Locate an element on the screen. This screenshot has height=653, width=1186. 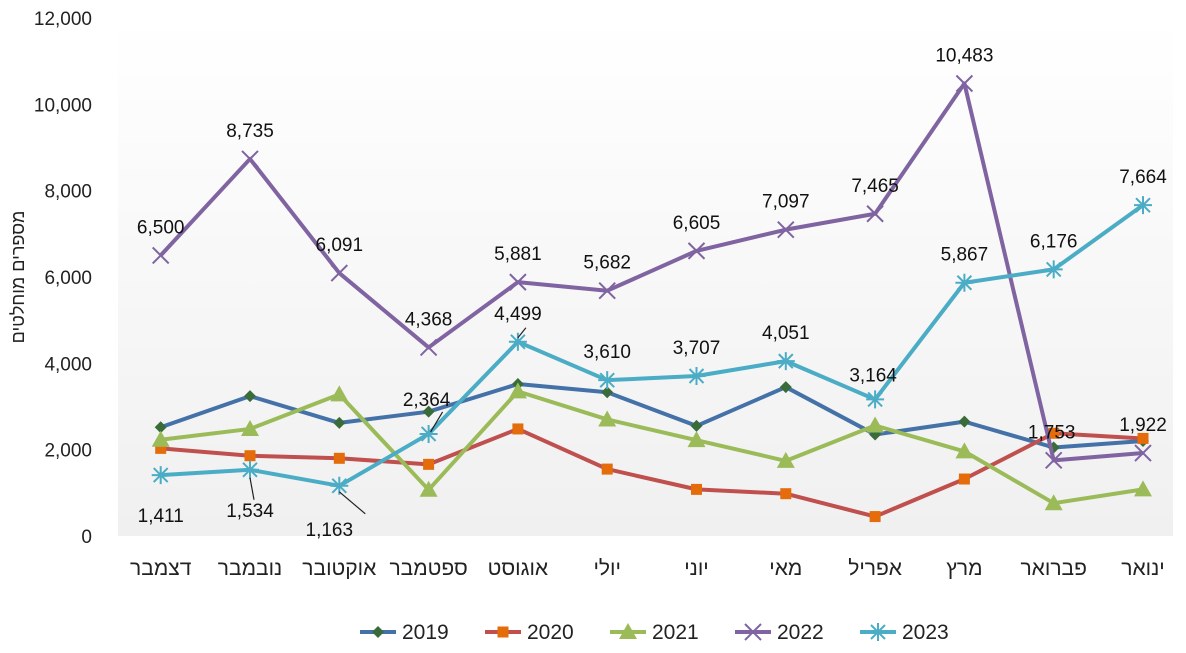
data-label: 3,164 is located at coordinates (873, 375).